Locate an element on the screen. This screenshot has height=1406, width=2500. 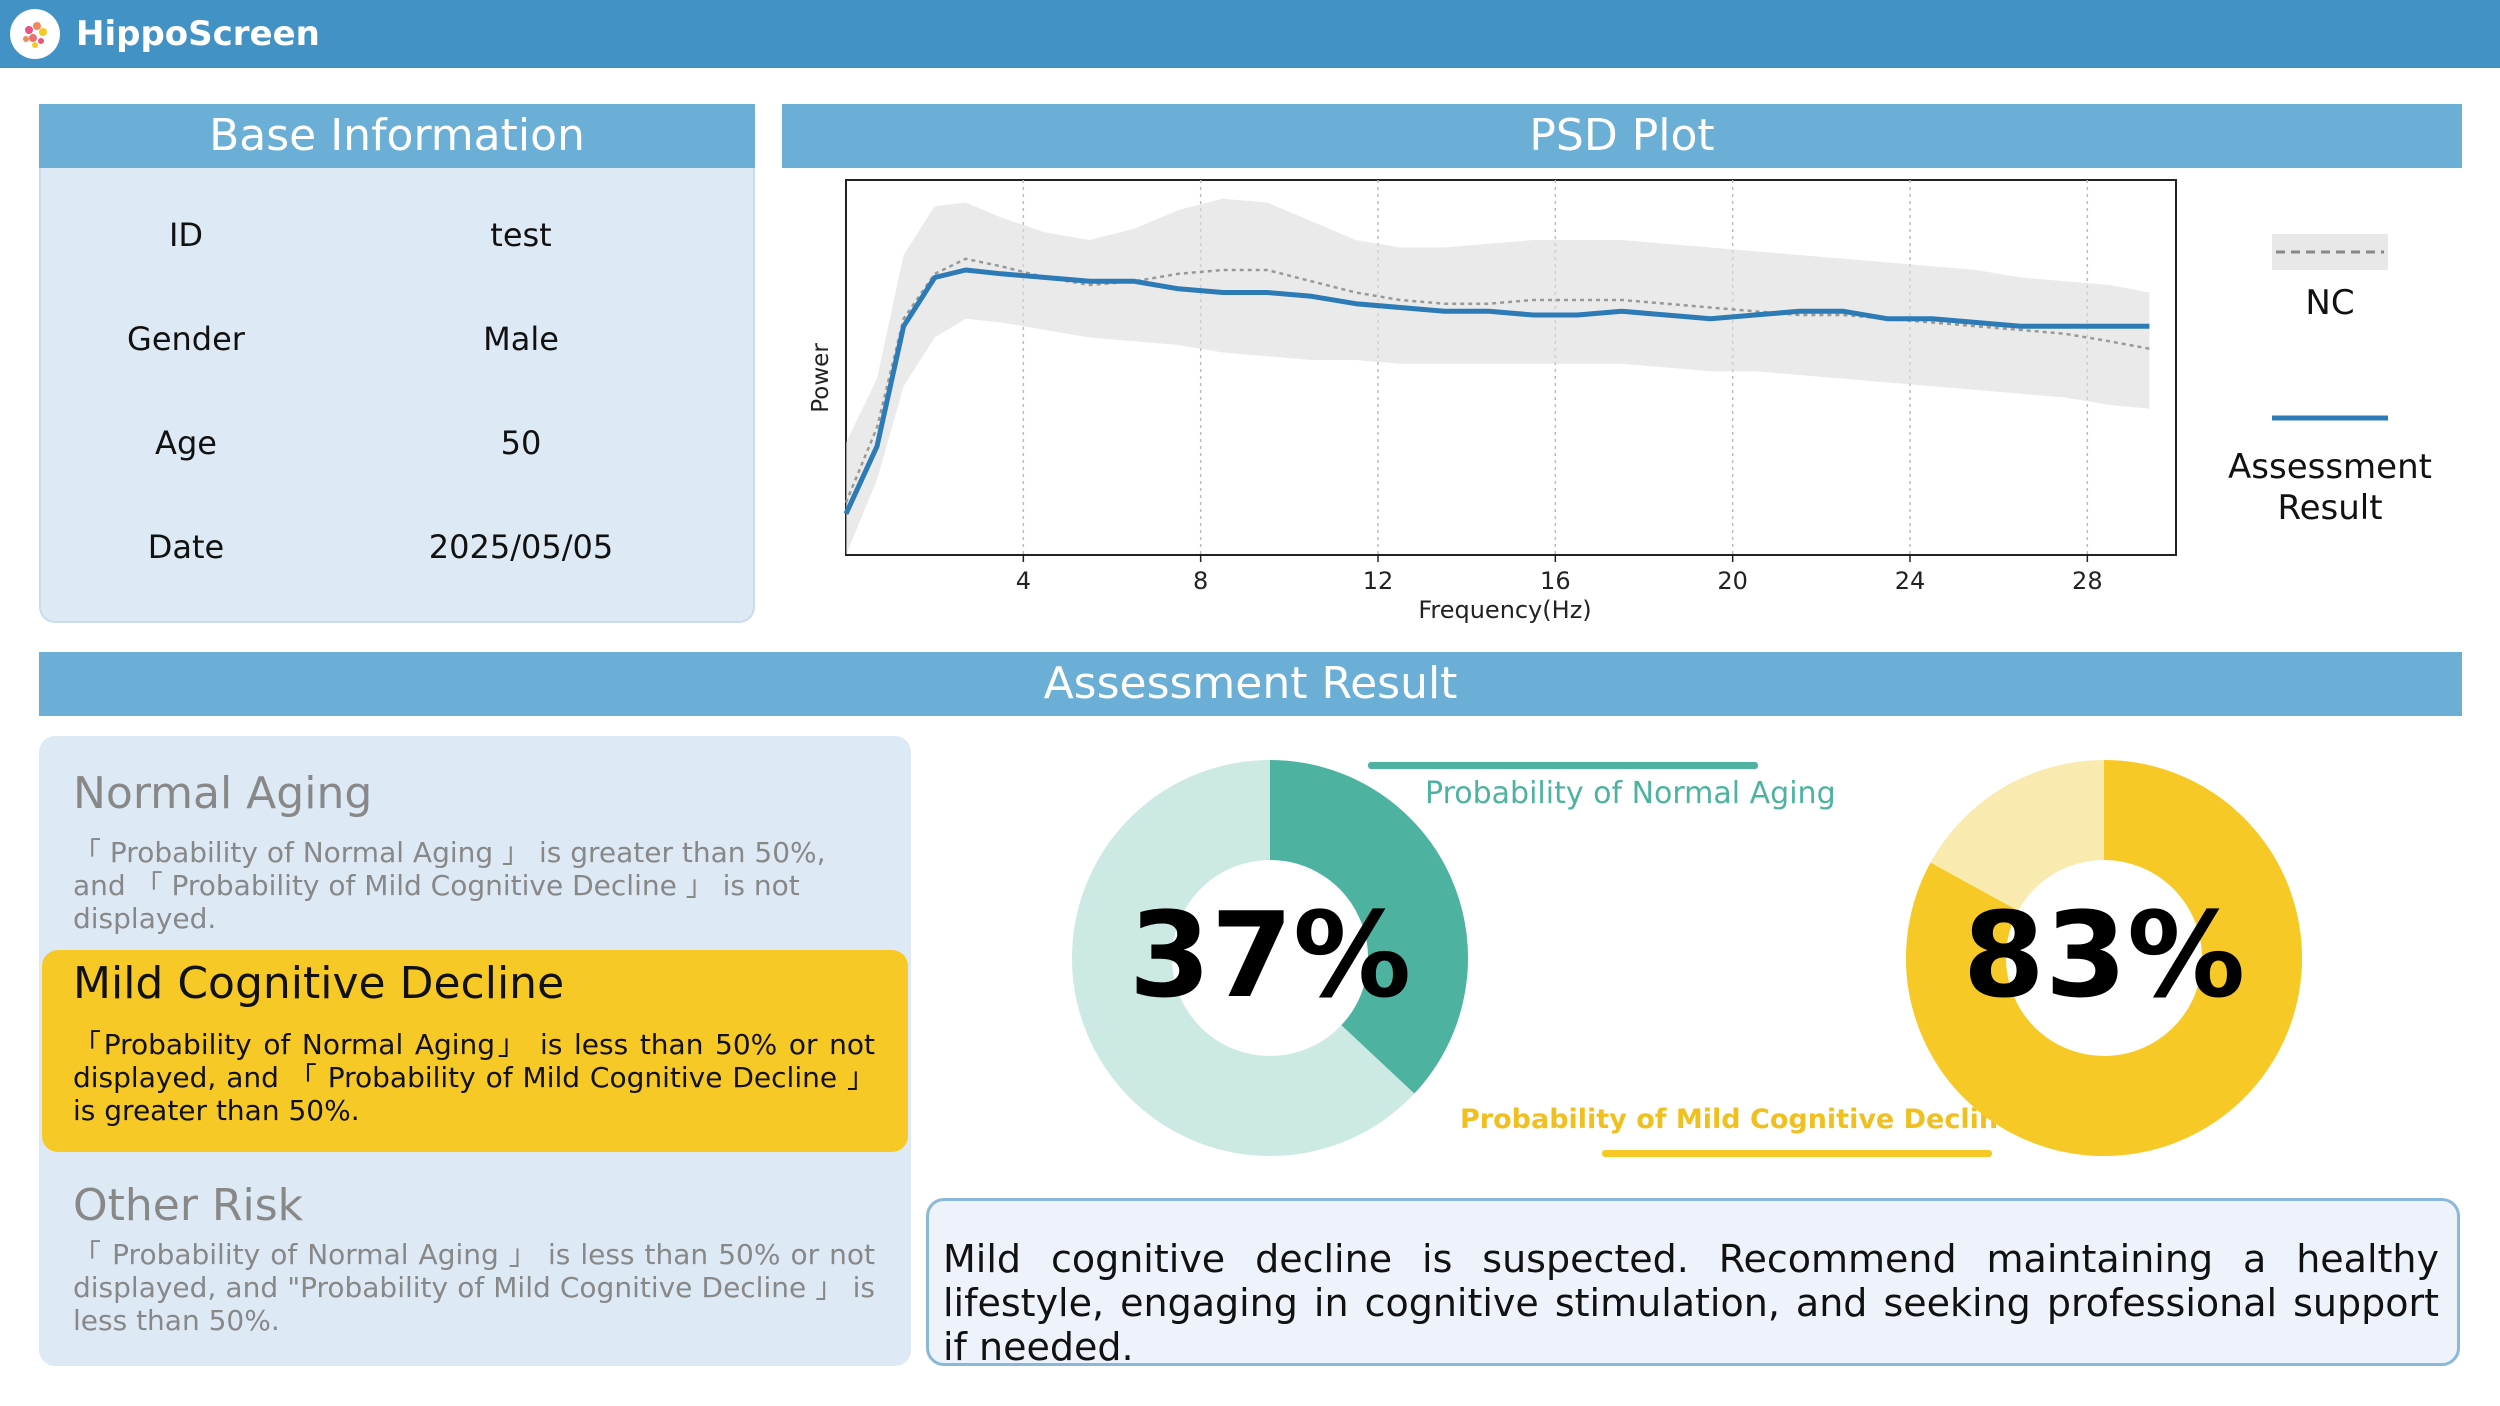
id-value: test is located at coordinates (521, 235).